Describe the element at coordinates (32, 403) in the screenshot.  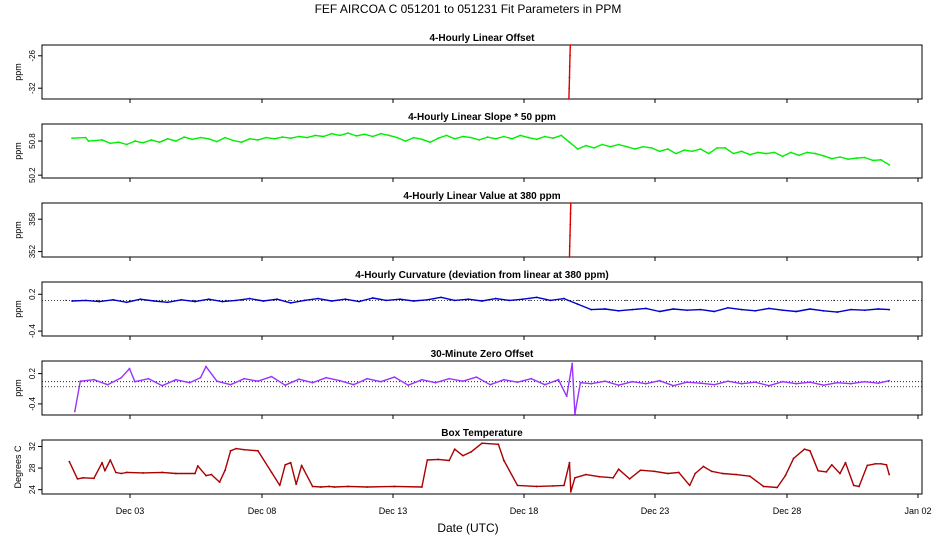
I see `y-tick-label: -0.4` at that location.